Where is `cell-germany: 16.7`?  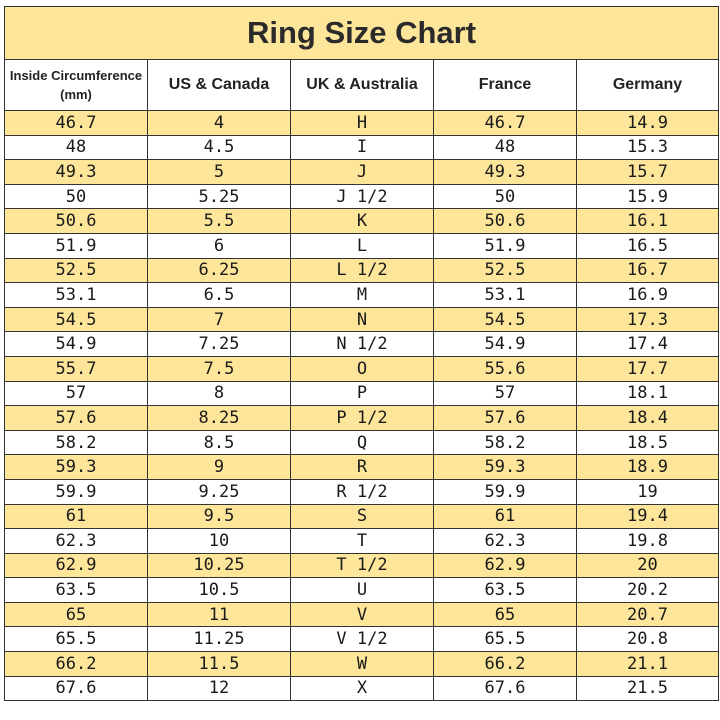
cell-germany: 16.7 is located at coordinates (647, 270).